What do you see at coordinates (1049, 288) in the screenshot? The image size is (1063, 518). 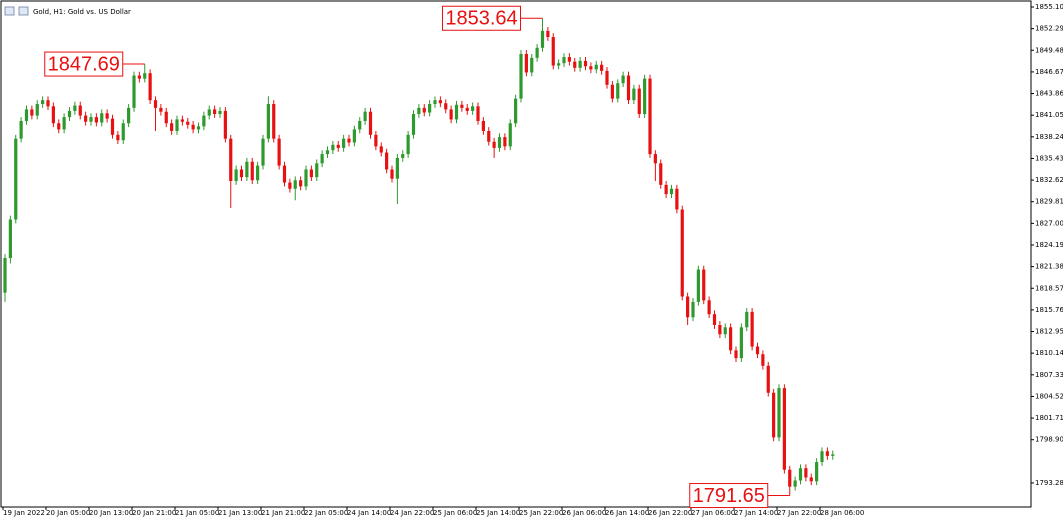 I see `y-tick-label: 1818.57` at bounding box center [1049, 288].